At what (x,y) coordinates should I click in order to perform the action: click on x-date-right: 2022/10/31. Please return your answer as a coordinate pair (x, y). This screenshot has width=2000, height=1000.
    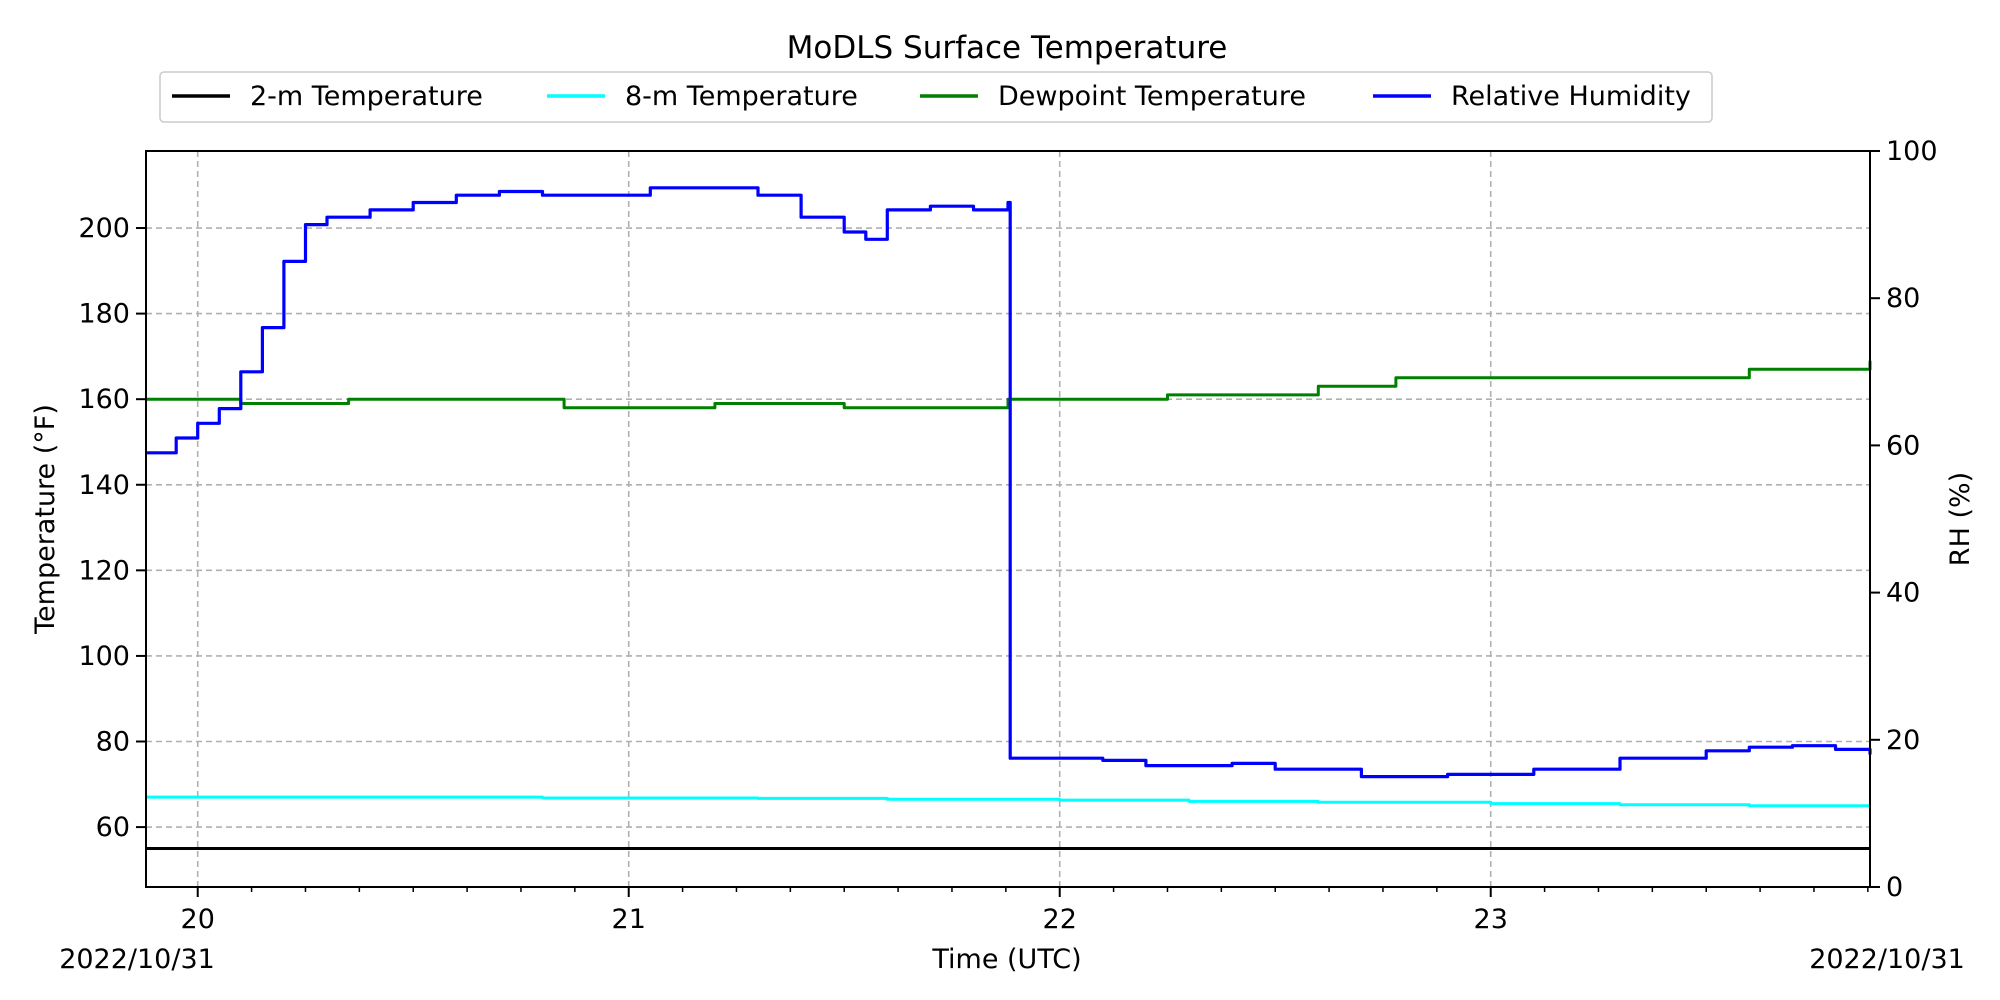
    Looking at the image, I should click on (1887, 959).